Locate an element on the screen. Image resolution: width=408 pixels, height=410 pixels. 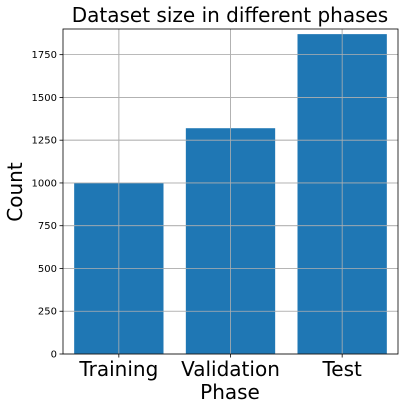
x-tick-label-validation: Validation is located at coordinates (230, 369).